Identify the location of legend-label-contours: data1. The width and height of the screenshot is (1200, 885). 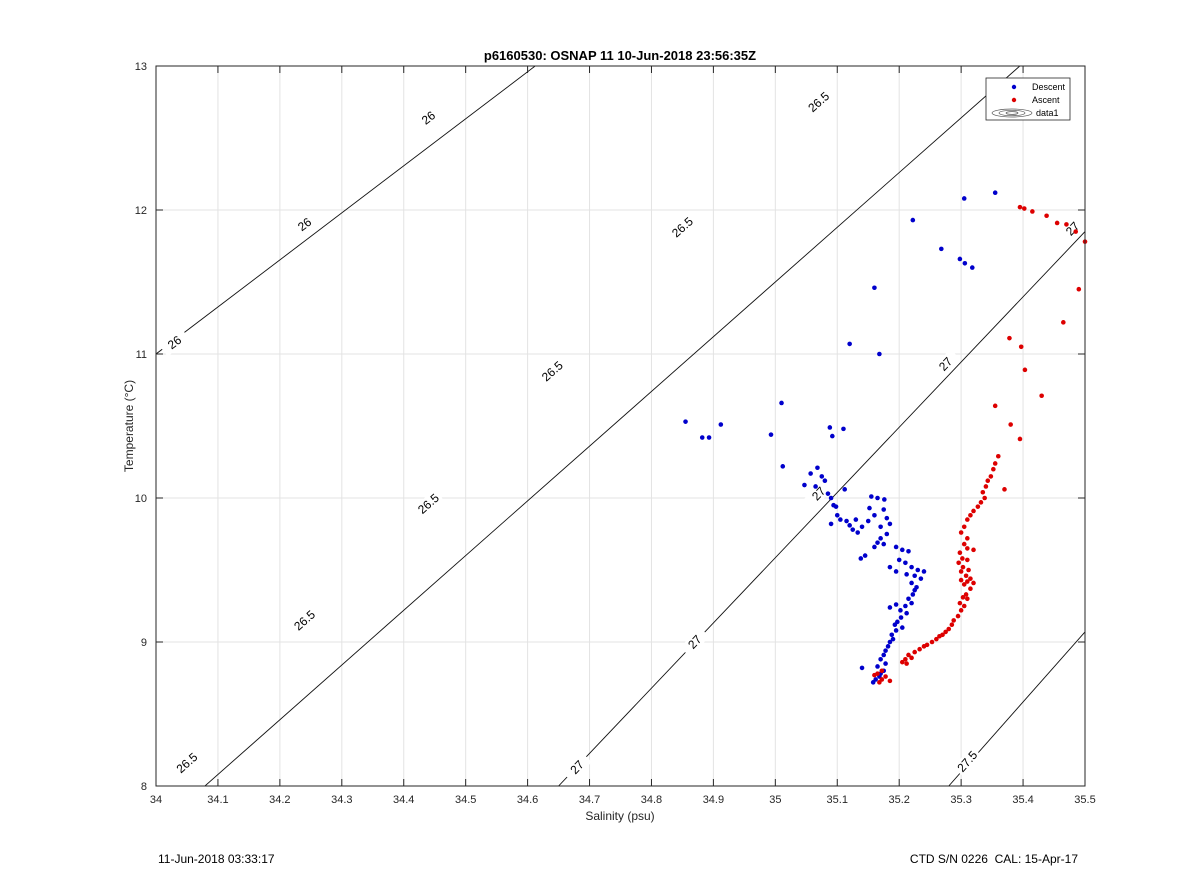
(1047, 113).